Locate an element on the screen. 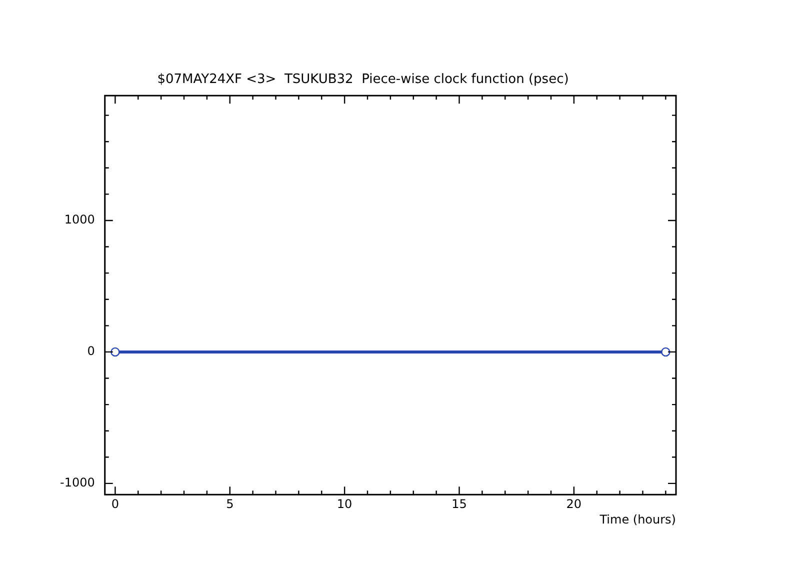 The width and height of the screenshot is (794, 577). chart-title: $07MAY24XF <3> TSUKUB32 Piece-wise clock function (psec) is located at coordinates (363, 80).